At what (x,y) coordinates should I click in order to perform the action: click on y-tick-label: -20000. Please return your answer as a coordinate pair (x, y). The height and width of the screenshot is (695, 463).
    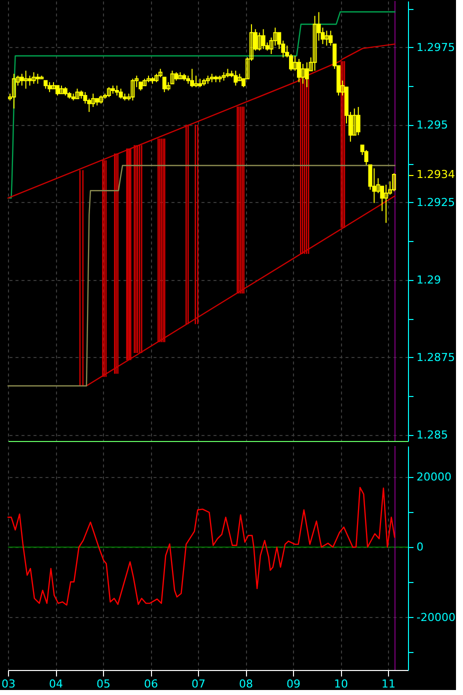
    Looking at the image, I should click on (436, 617).